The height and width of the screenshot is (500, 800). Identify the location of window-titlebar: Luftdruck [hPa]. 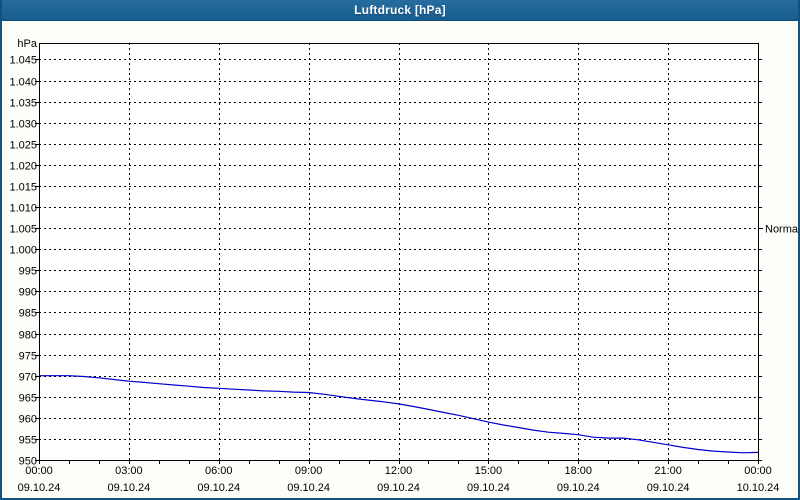
(400, 10).